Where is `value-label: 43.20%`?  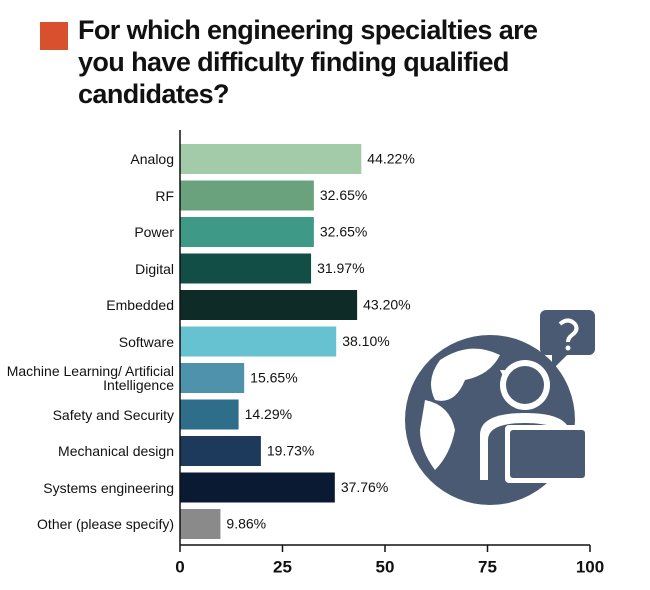
value-label: 43.20% is located at coordinates (386, 305).